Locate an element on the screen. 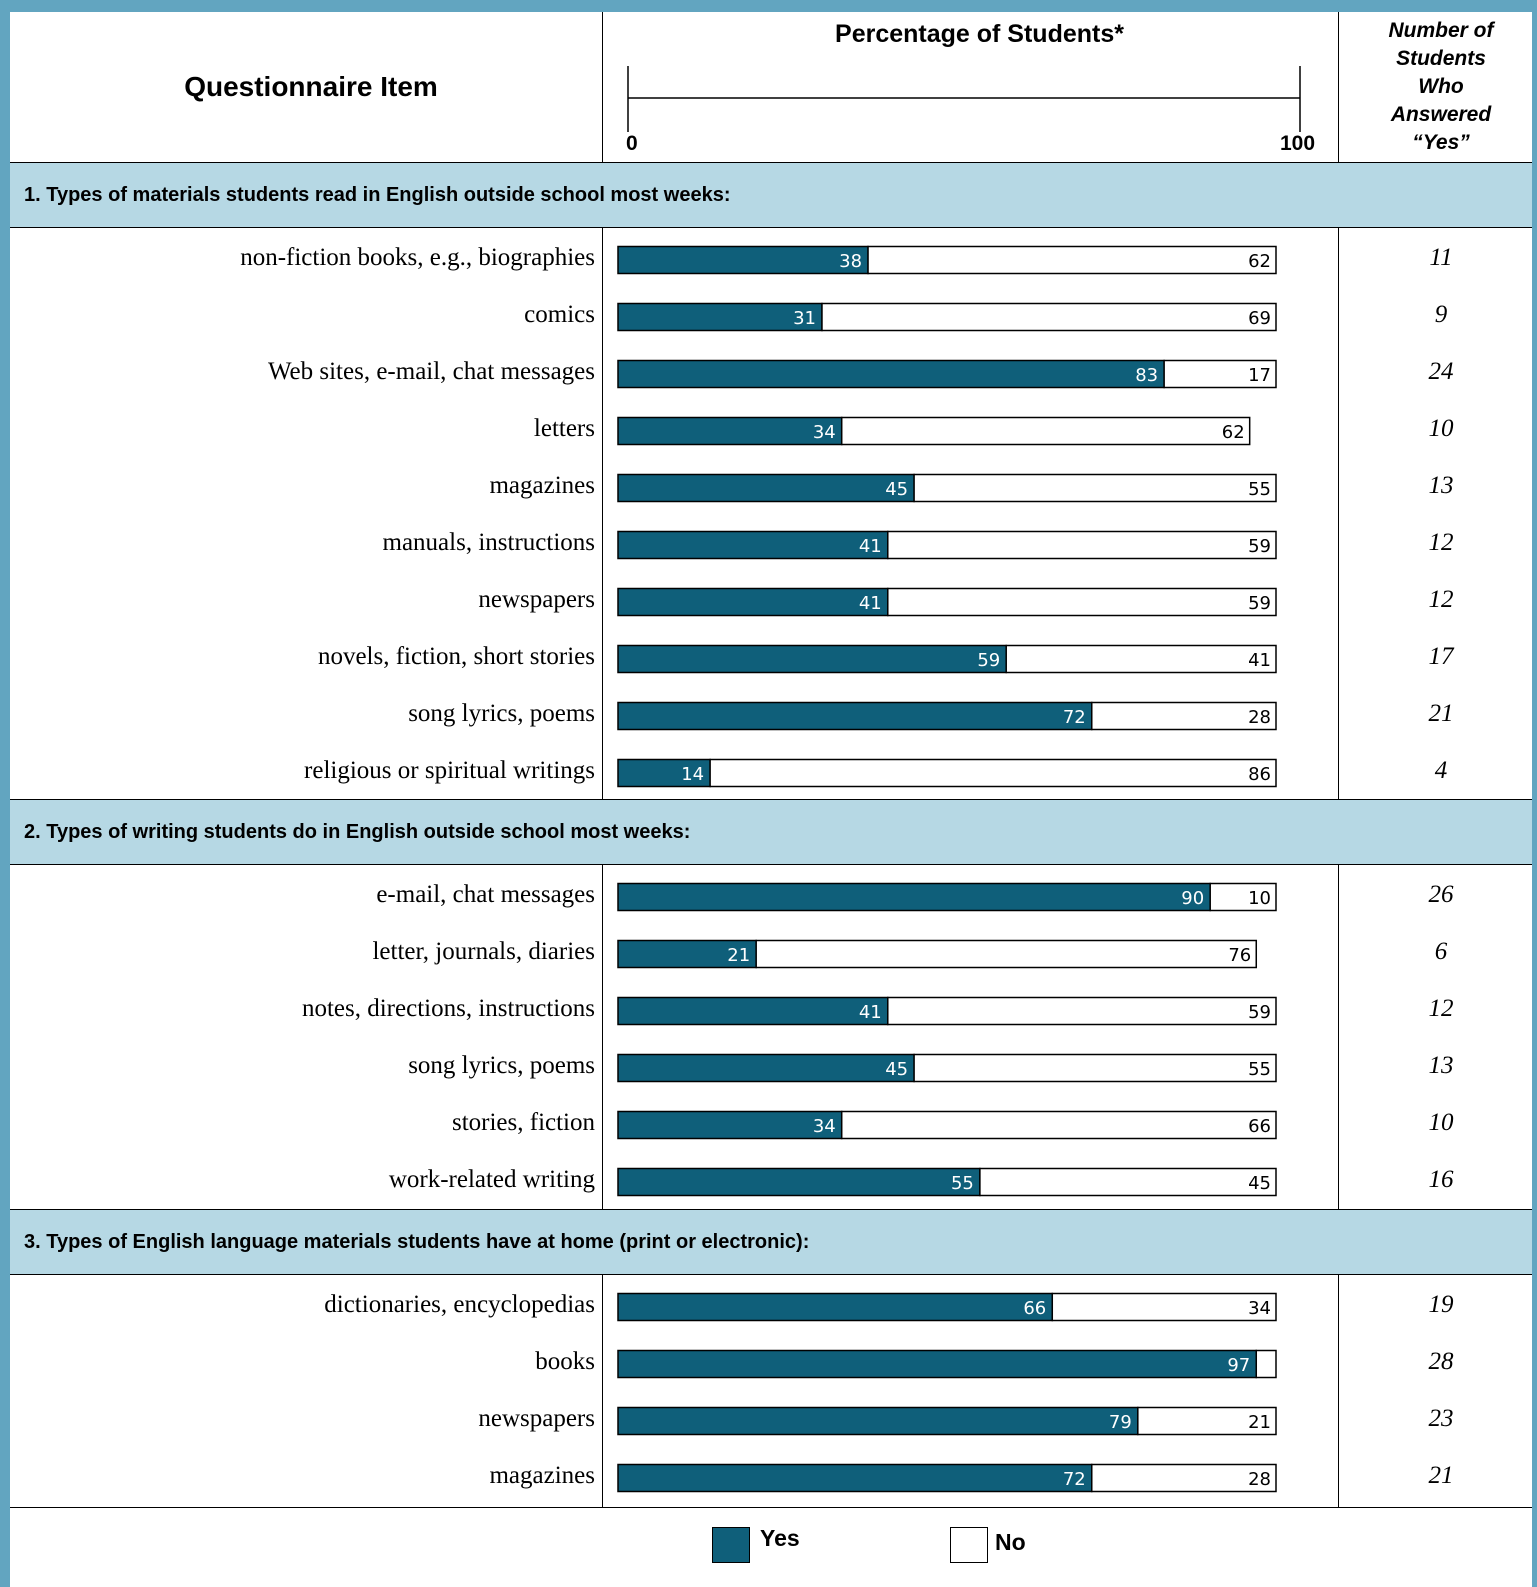 This screenshot has height=1587, width=1537. bar-no-value-label: 10 is located at coordinates (1259, 898).